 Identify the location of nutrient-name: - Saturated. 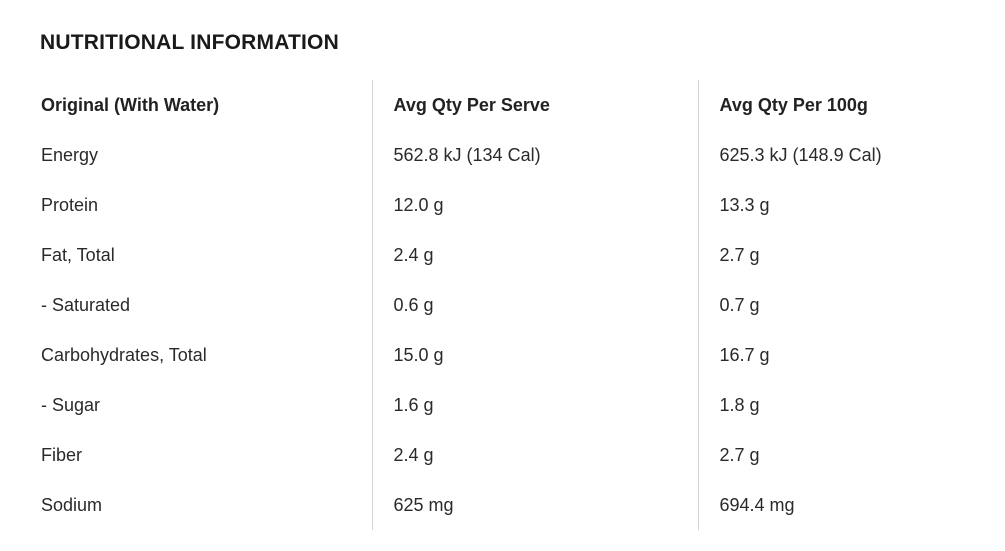
(86, 304).